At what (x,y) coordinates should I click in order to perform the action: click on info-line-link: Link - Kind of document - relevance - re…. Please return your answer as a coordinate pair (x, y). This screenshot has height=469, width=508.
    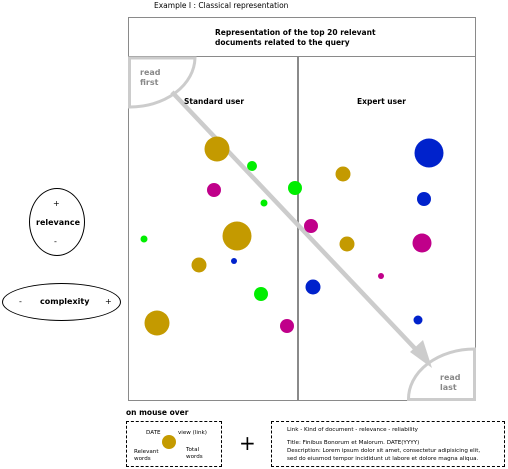
    Looking at the image, I should click on (352, 430).